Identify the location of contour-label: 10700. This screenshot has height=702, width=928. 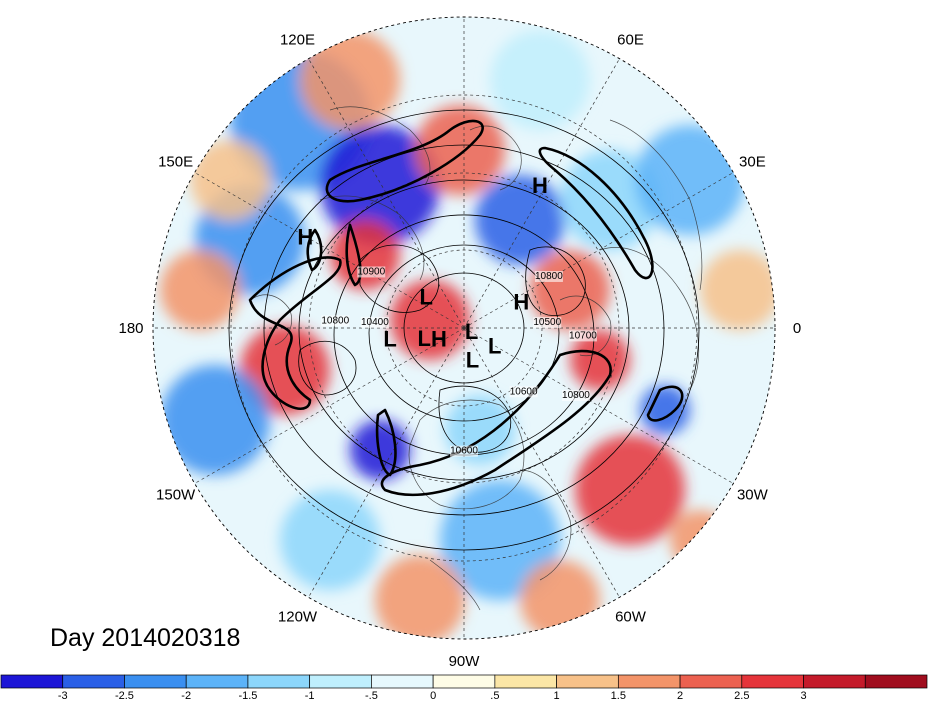
(583, 335).